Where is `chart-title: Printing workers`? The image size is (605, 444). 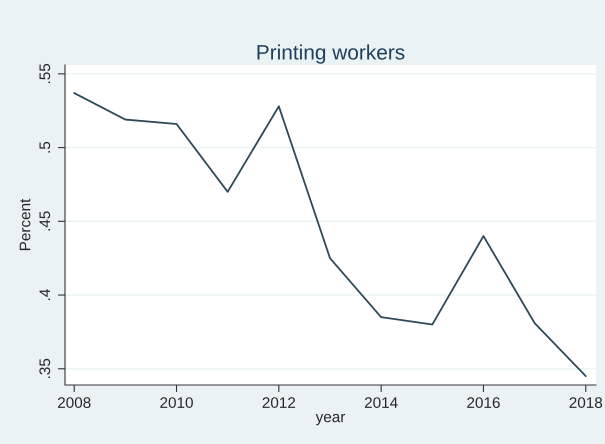
chart-title: Printing workers is located at coordinates (331, 54).